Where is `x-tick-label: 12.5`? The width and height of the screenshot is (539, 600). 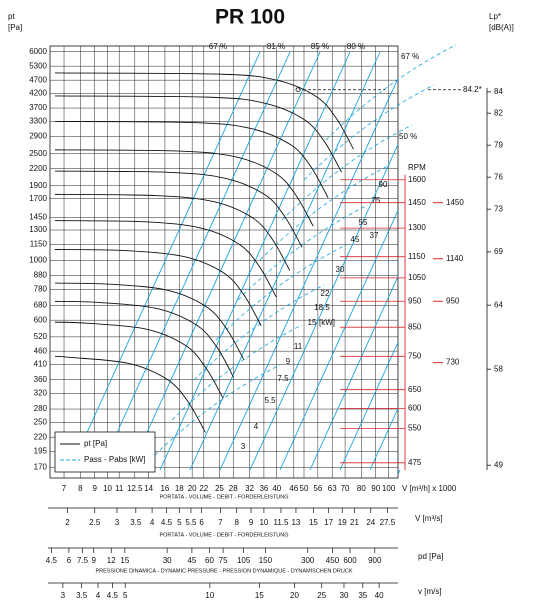
x-tick-label: 12.5 is located at coordinates (135, 488).